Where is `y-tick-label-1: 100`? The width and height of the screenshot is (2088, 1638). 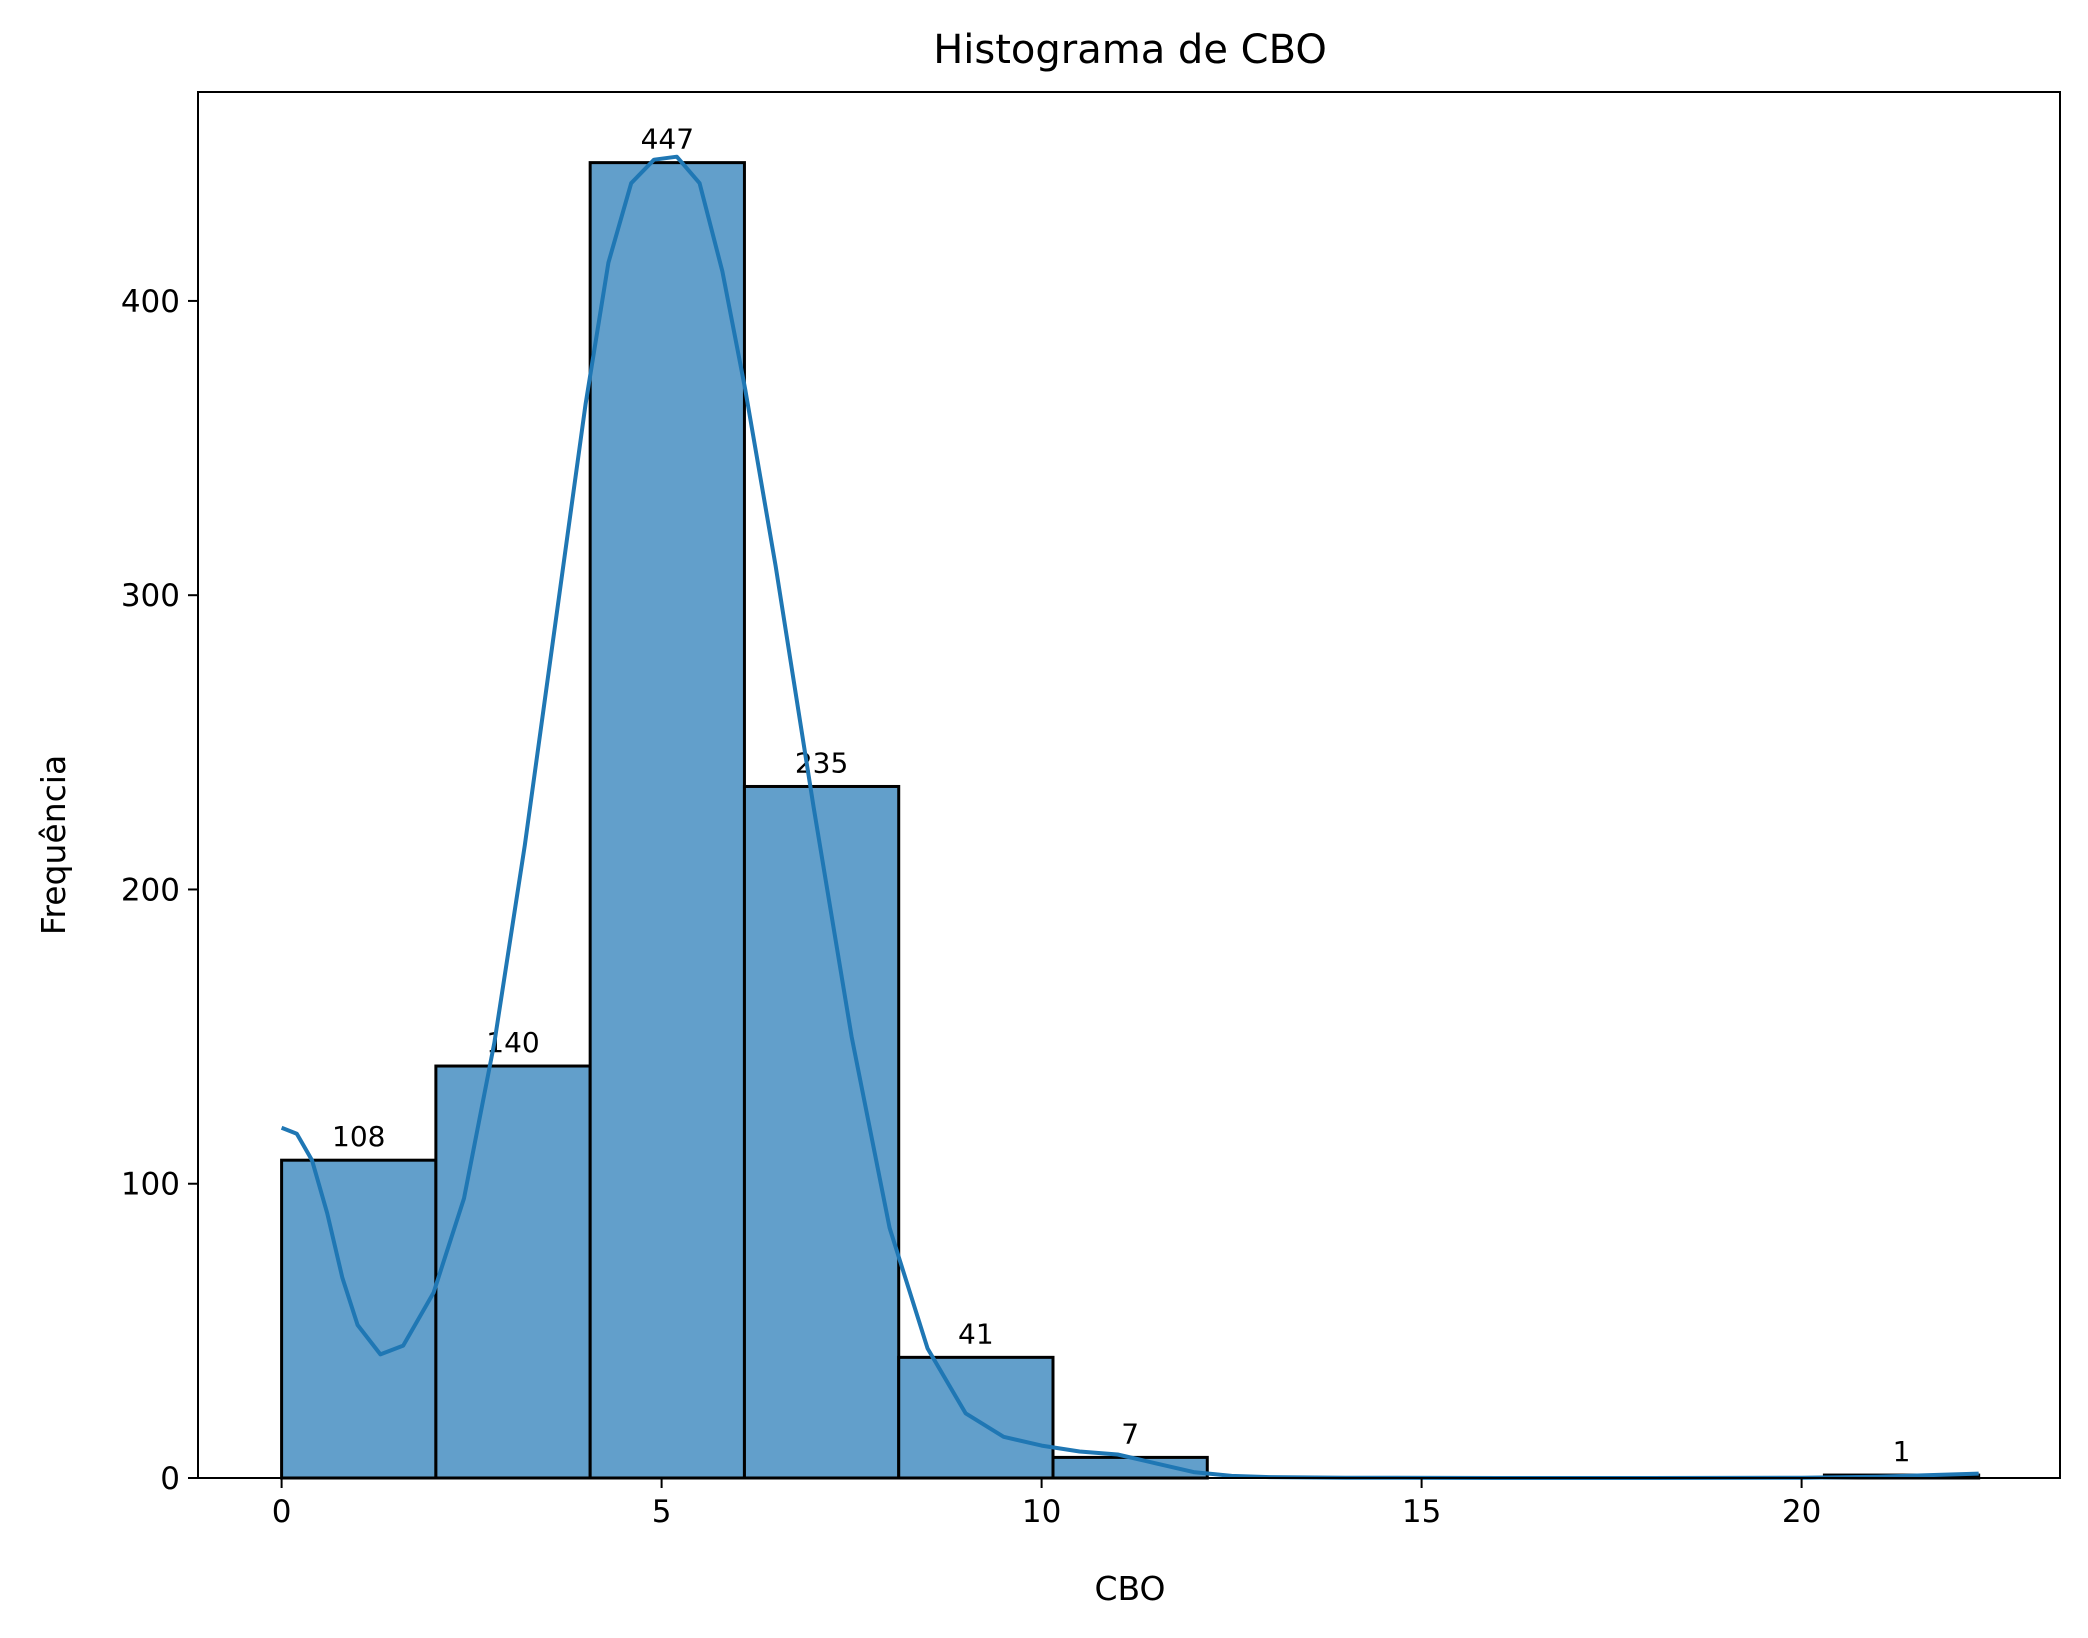
y-tick-label-1: 100 is located at coordinates (150, 1185).